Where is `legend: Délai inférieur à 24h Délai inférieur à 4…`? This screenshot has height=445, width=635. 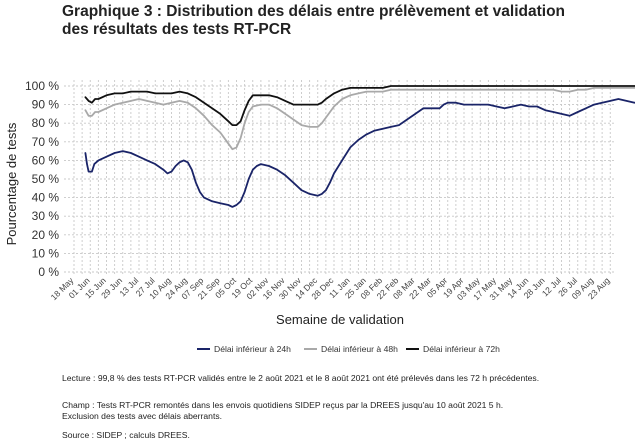
legend: Délai inférieur à 24h Délai inférieur à 4… is located at coordinates (348, 349).